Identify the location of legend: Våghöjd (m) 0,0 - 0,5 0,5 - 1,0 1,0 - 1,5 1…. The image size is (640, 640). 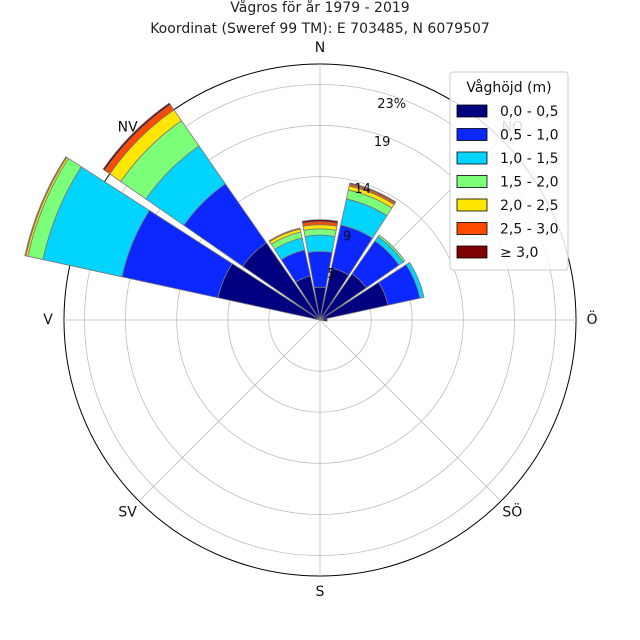
(509, 171).